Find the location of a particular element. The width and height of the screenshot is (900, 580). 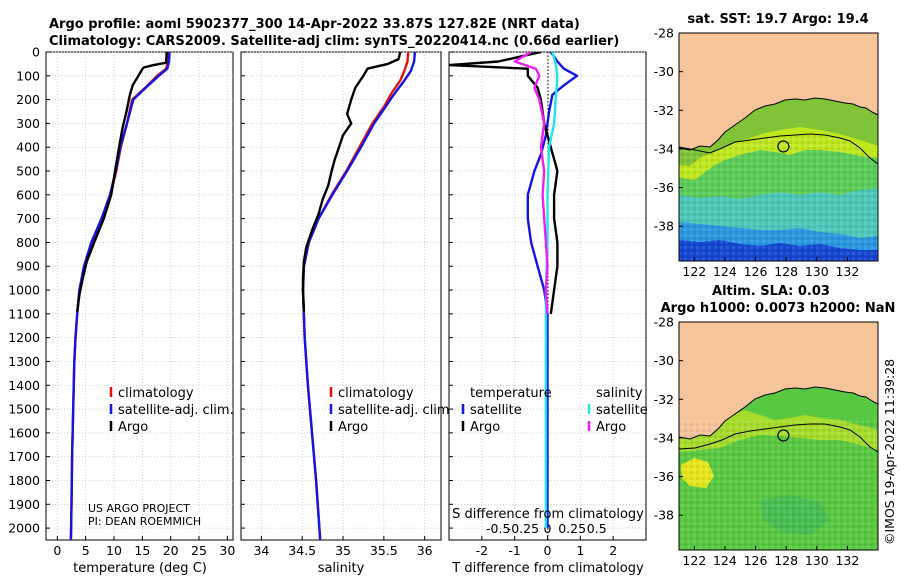

depth-tick-label: 1300 is located at coordinates (24, 361).